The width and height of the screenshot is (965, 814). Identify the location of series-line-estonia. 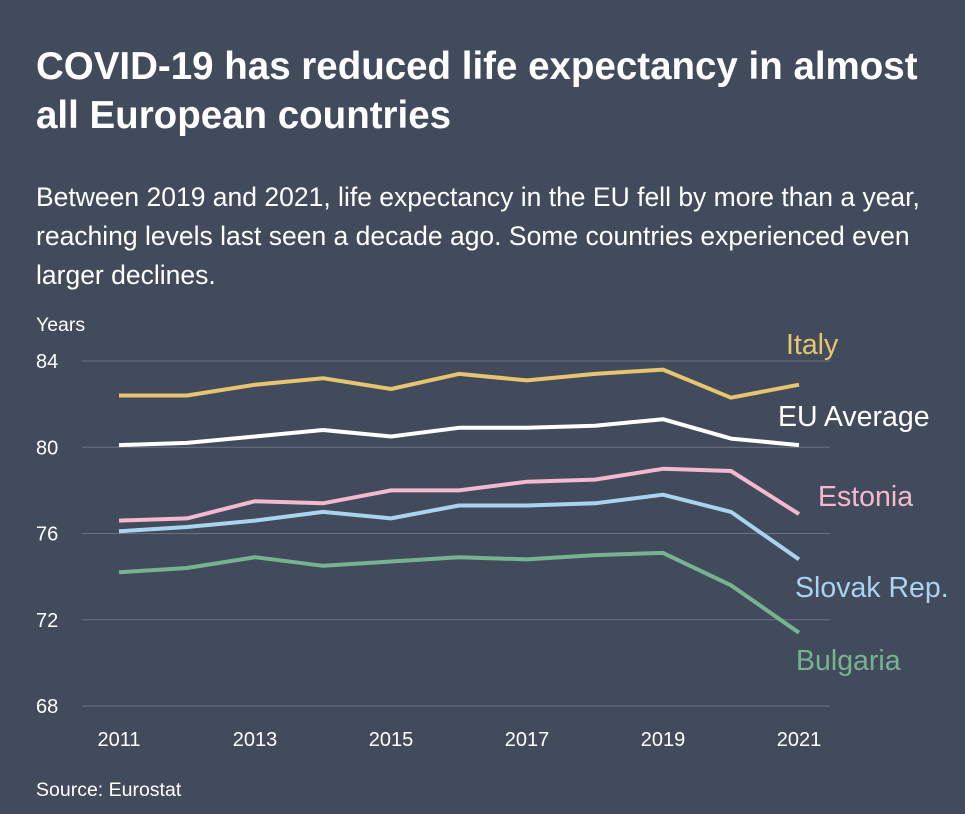
(459, 494).